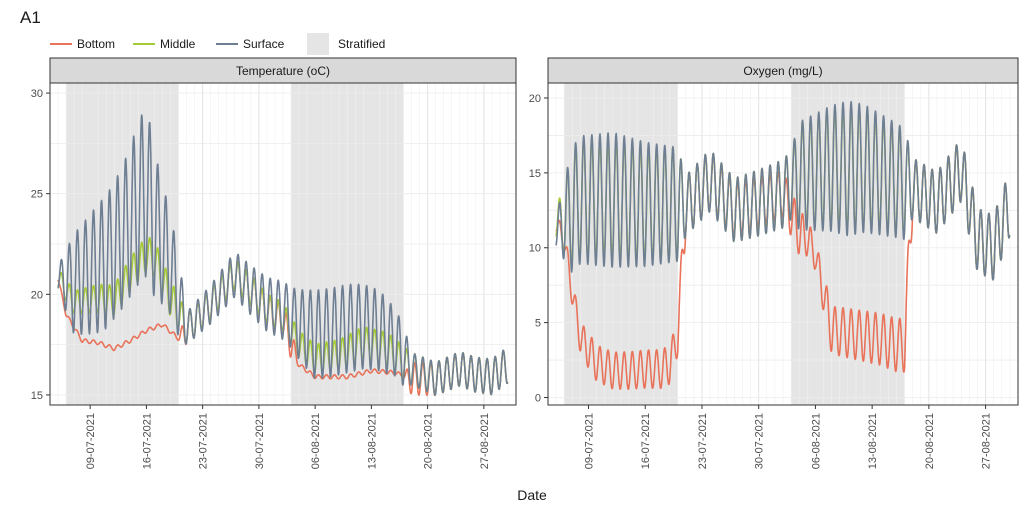 The image size is (1024, 512). I want to click on legend-stratified-label: Stratified, so click(361, 44).